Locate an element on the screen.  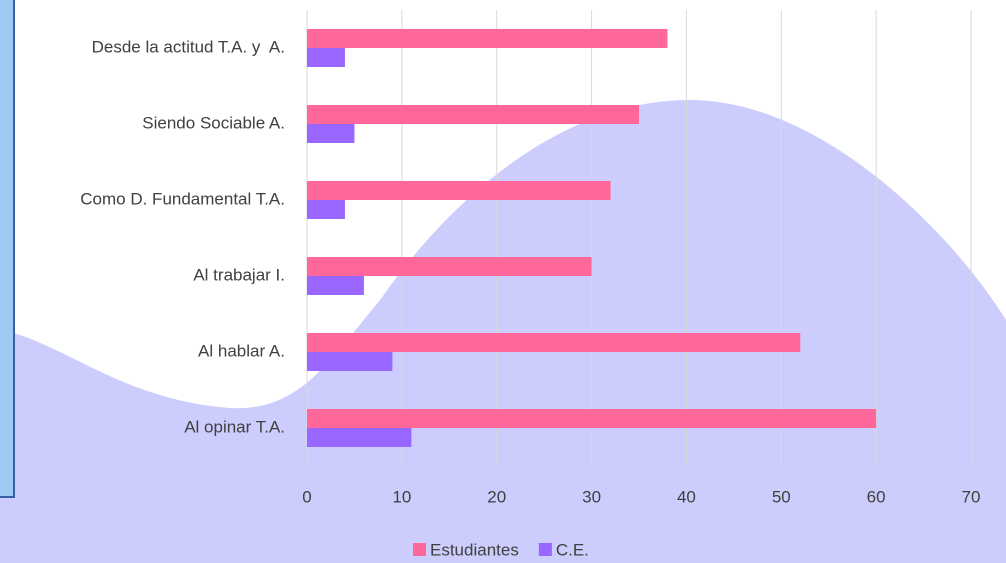
x-tick-label: 0 is located at coordinates (306, 496).